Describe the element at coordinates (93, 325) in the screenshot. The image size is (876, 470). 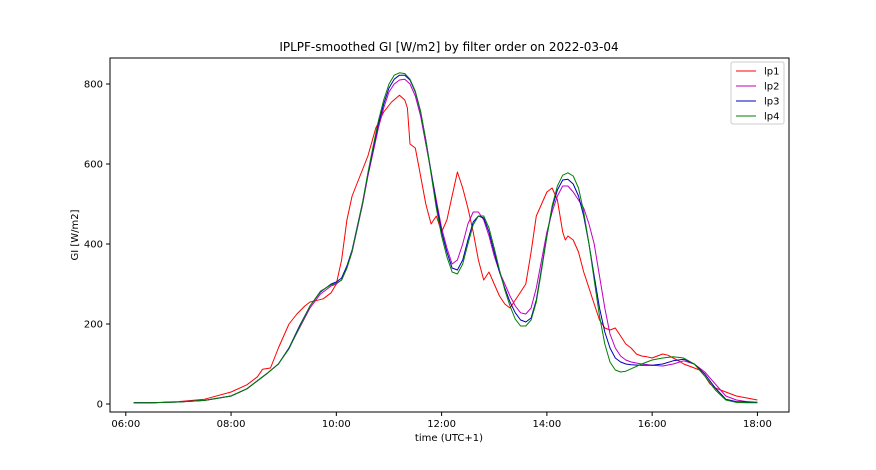
I see `y-tick-label: 200` at that location.